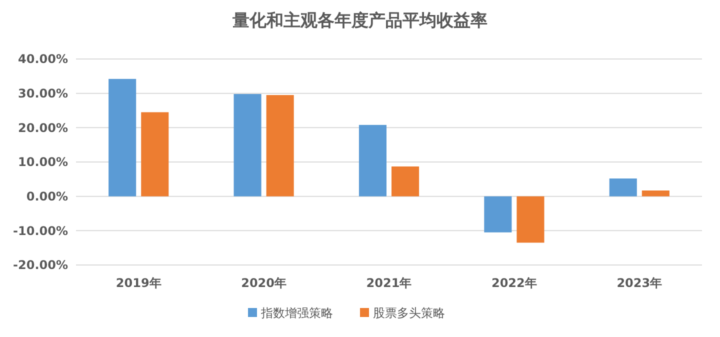 The image size is (720, 337). What do you see at coordinates (43, 127) in the screenshot?
I see `y-tick-label: 20.00%` at bounding box center [43, 127].